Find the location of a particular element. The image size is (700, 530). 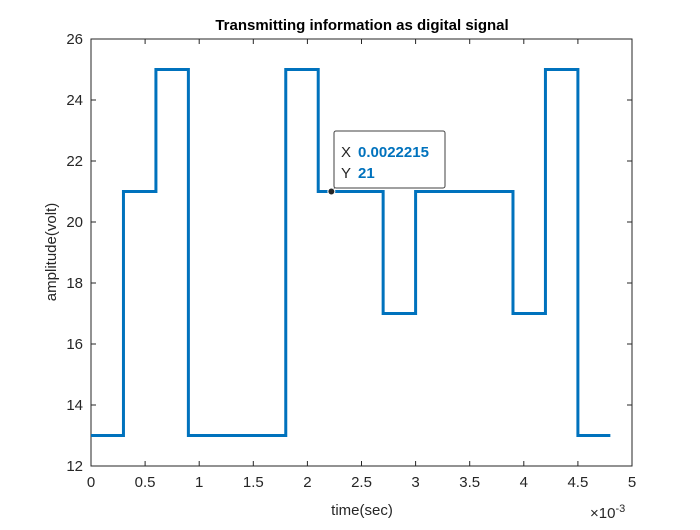

y-tick-label: 12 is located at coordinates (74, 466).